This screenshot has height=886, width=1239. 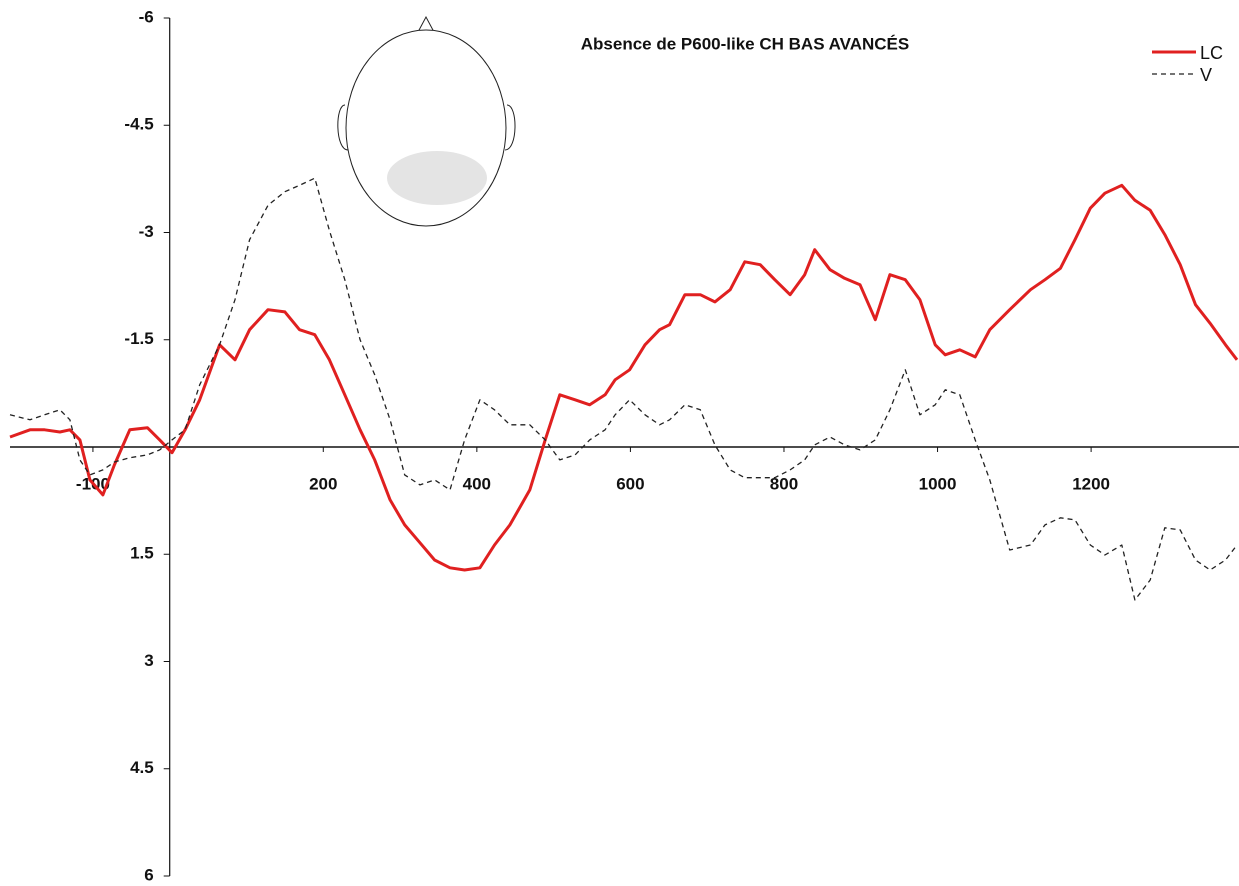 I want to click on legend-label: V, so click(x=1206, y=75).